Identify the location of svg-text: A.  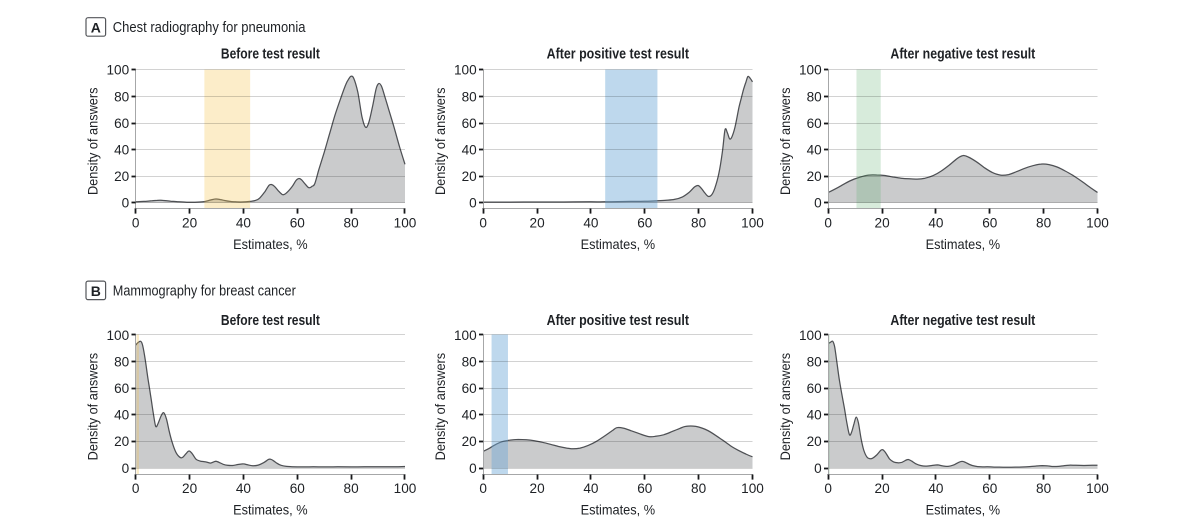
(96, 28).